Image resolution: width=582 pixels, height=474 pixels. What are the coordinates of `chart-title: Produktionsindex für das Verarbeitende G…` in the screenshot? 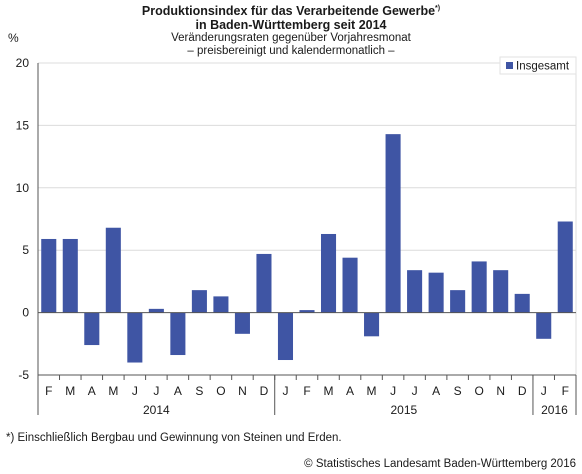 It's located at (291, 11).